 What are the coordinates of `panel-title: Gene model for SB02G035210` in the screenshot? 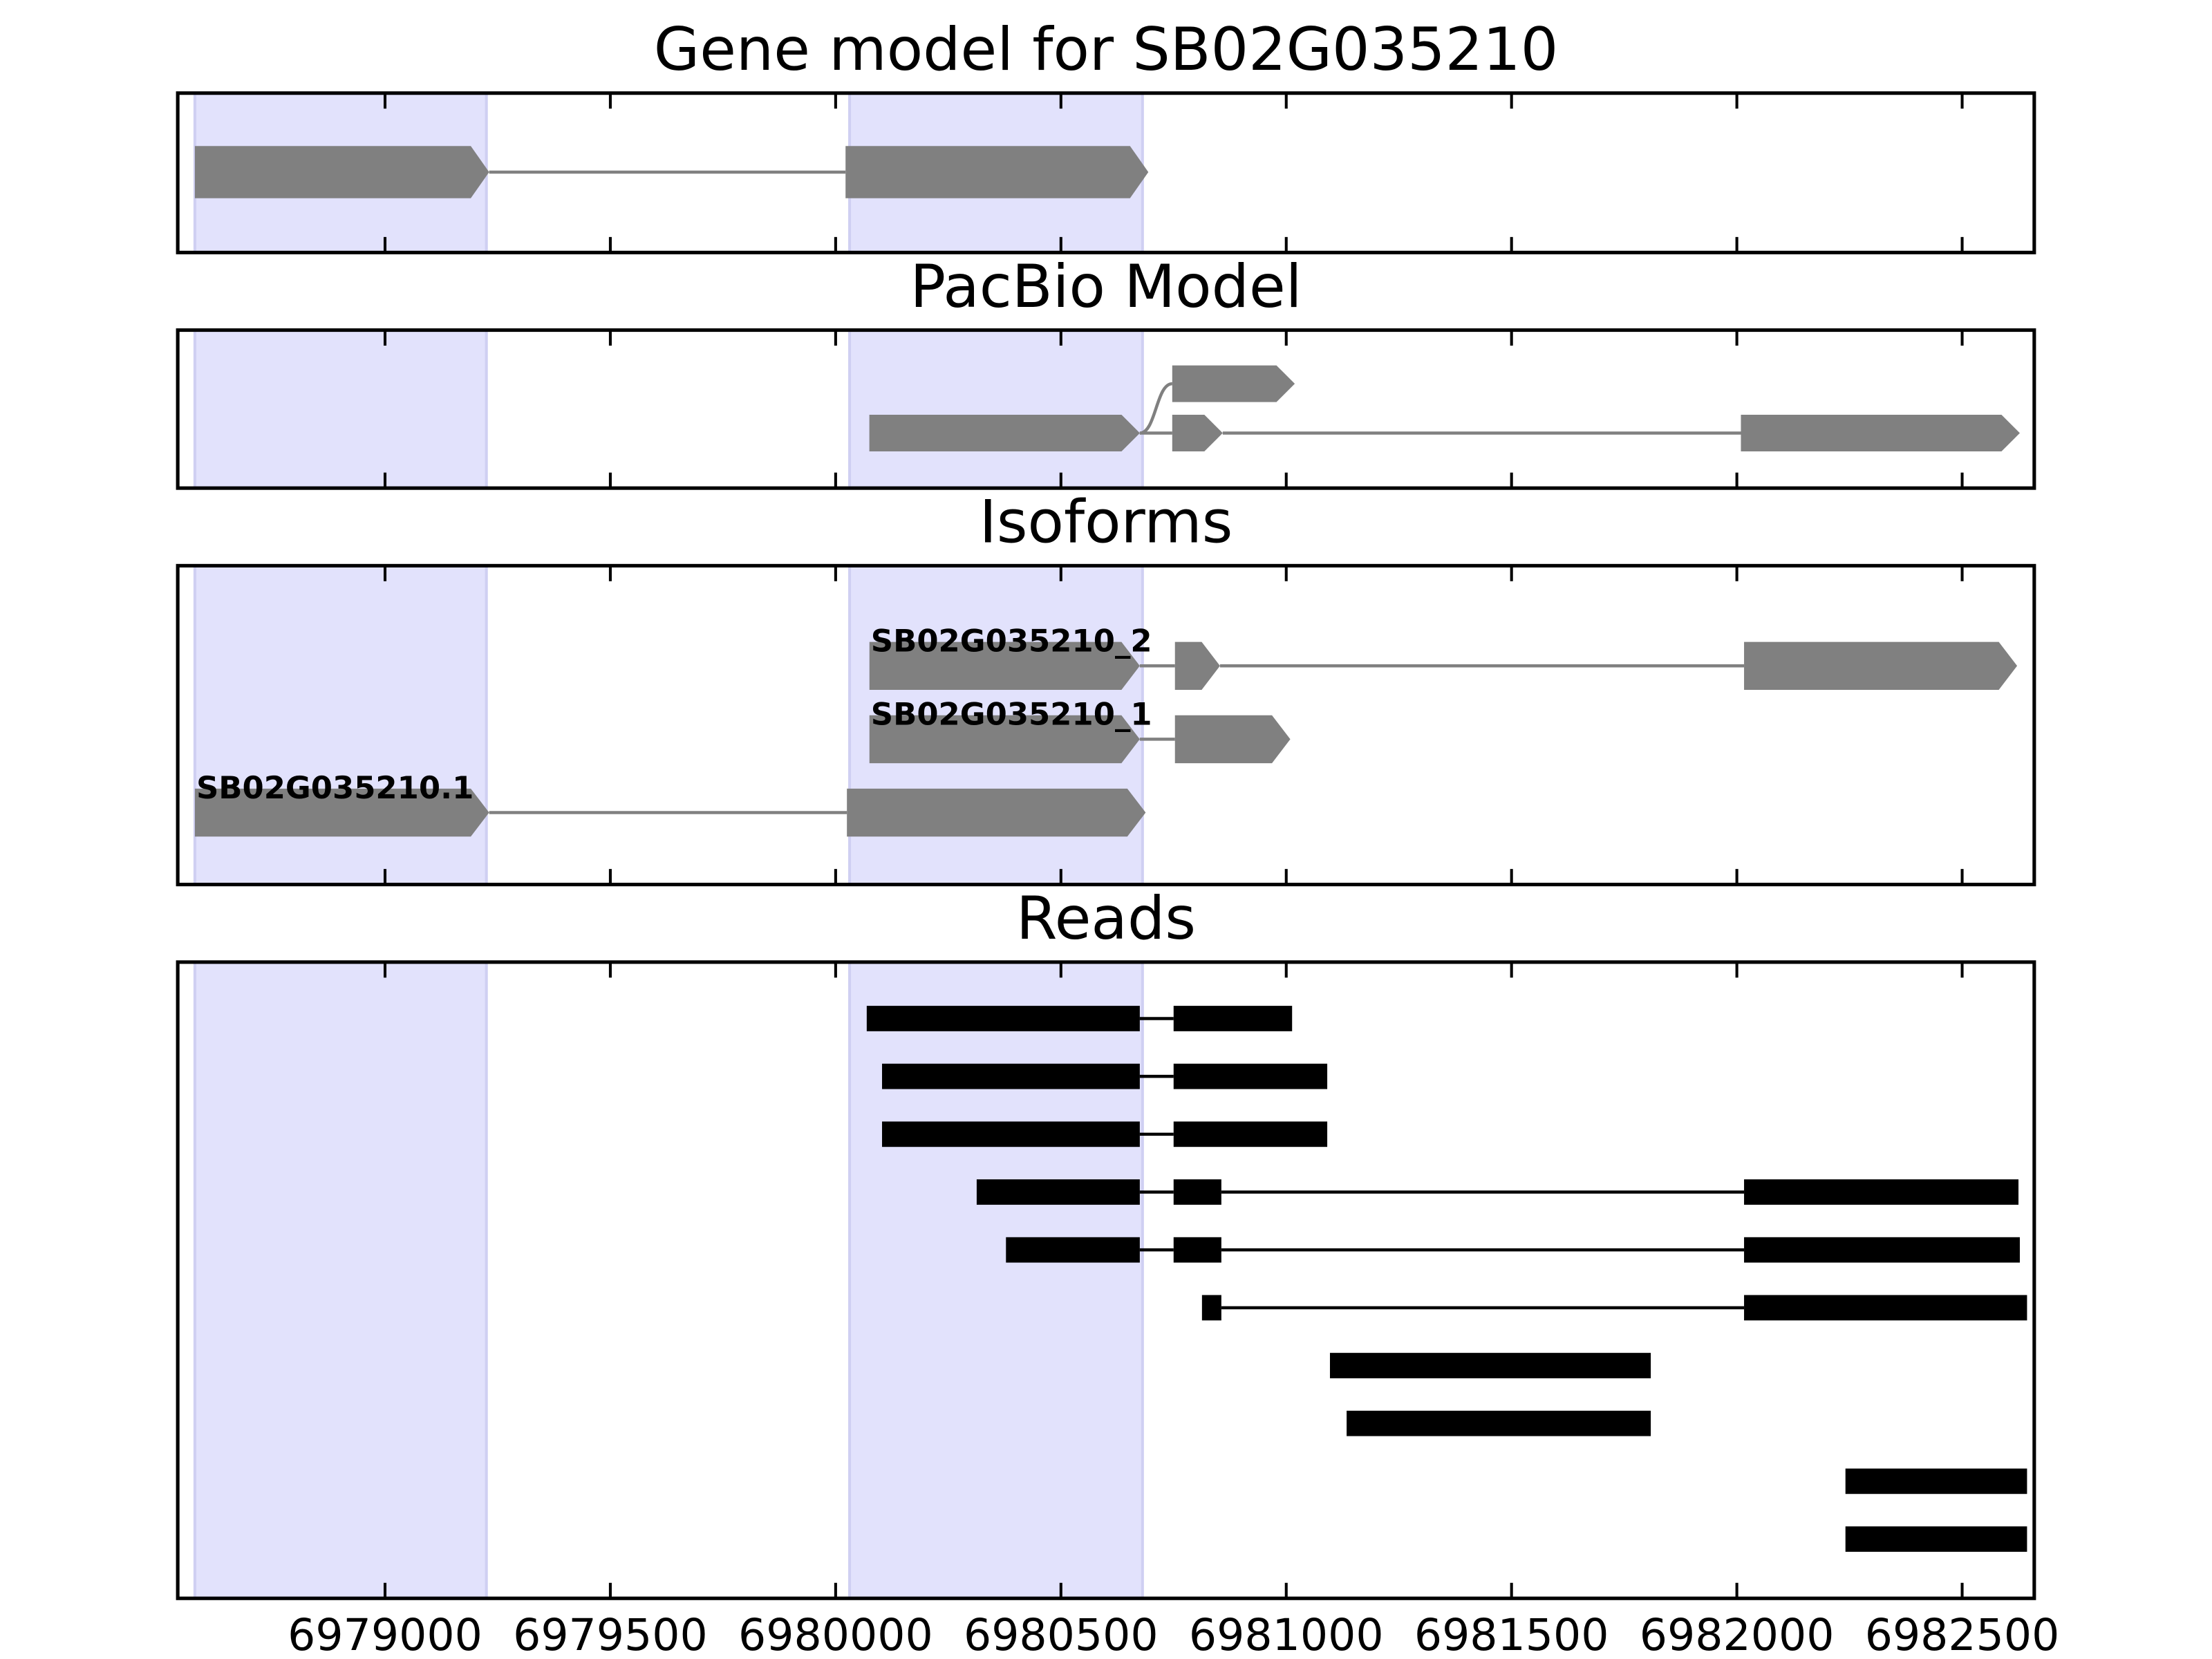 It's located at (1106, 49).